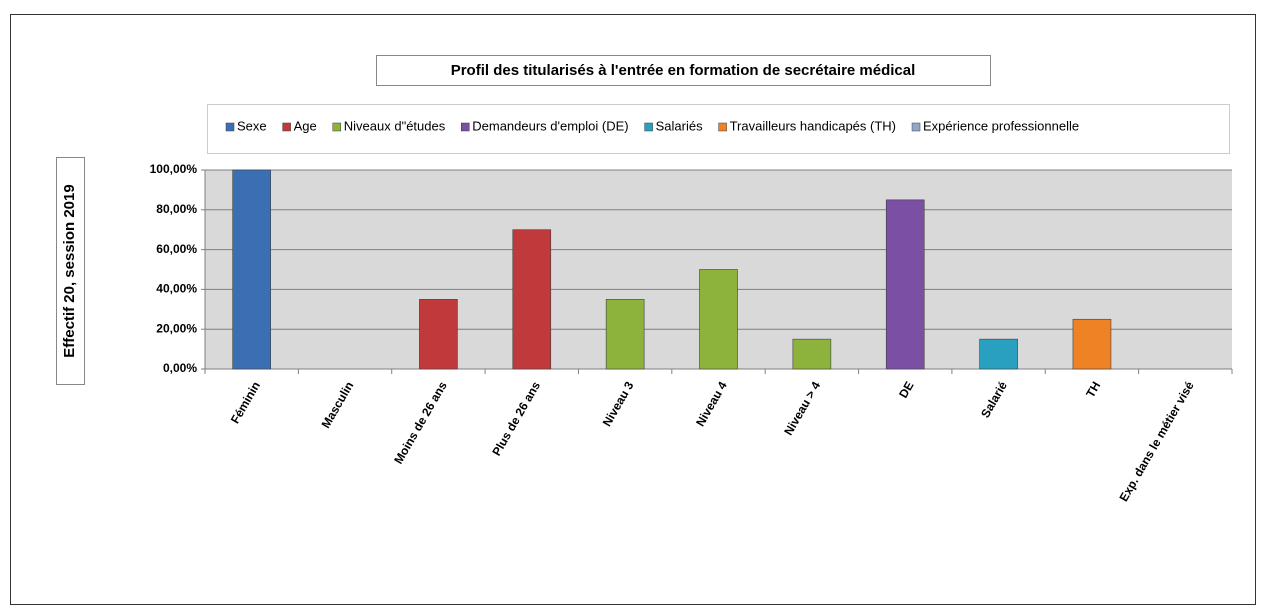  Describe the element at coordinates (176, 209) in the screenshot. I see `y-tick-label: 80,00%` at that location.